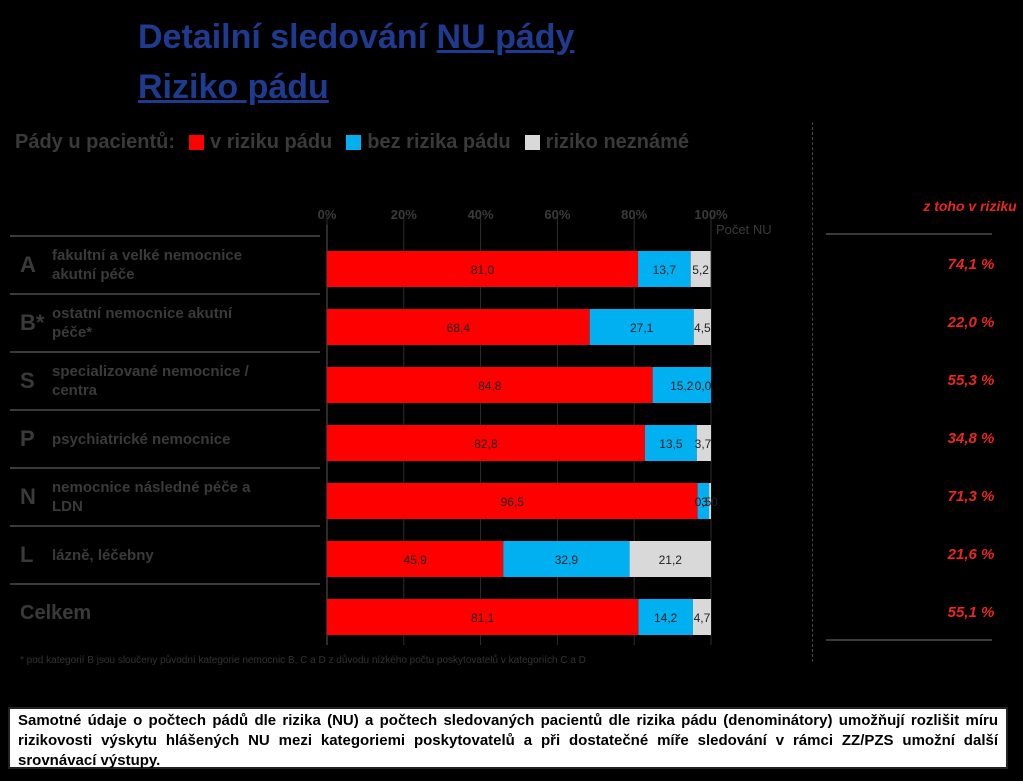  Describe the element at coordinates (557, 214) in the screenshot. I see `x-tick-label: 60%` at that location.